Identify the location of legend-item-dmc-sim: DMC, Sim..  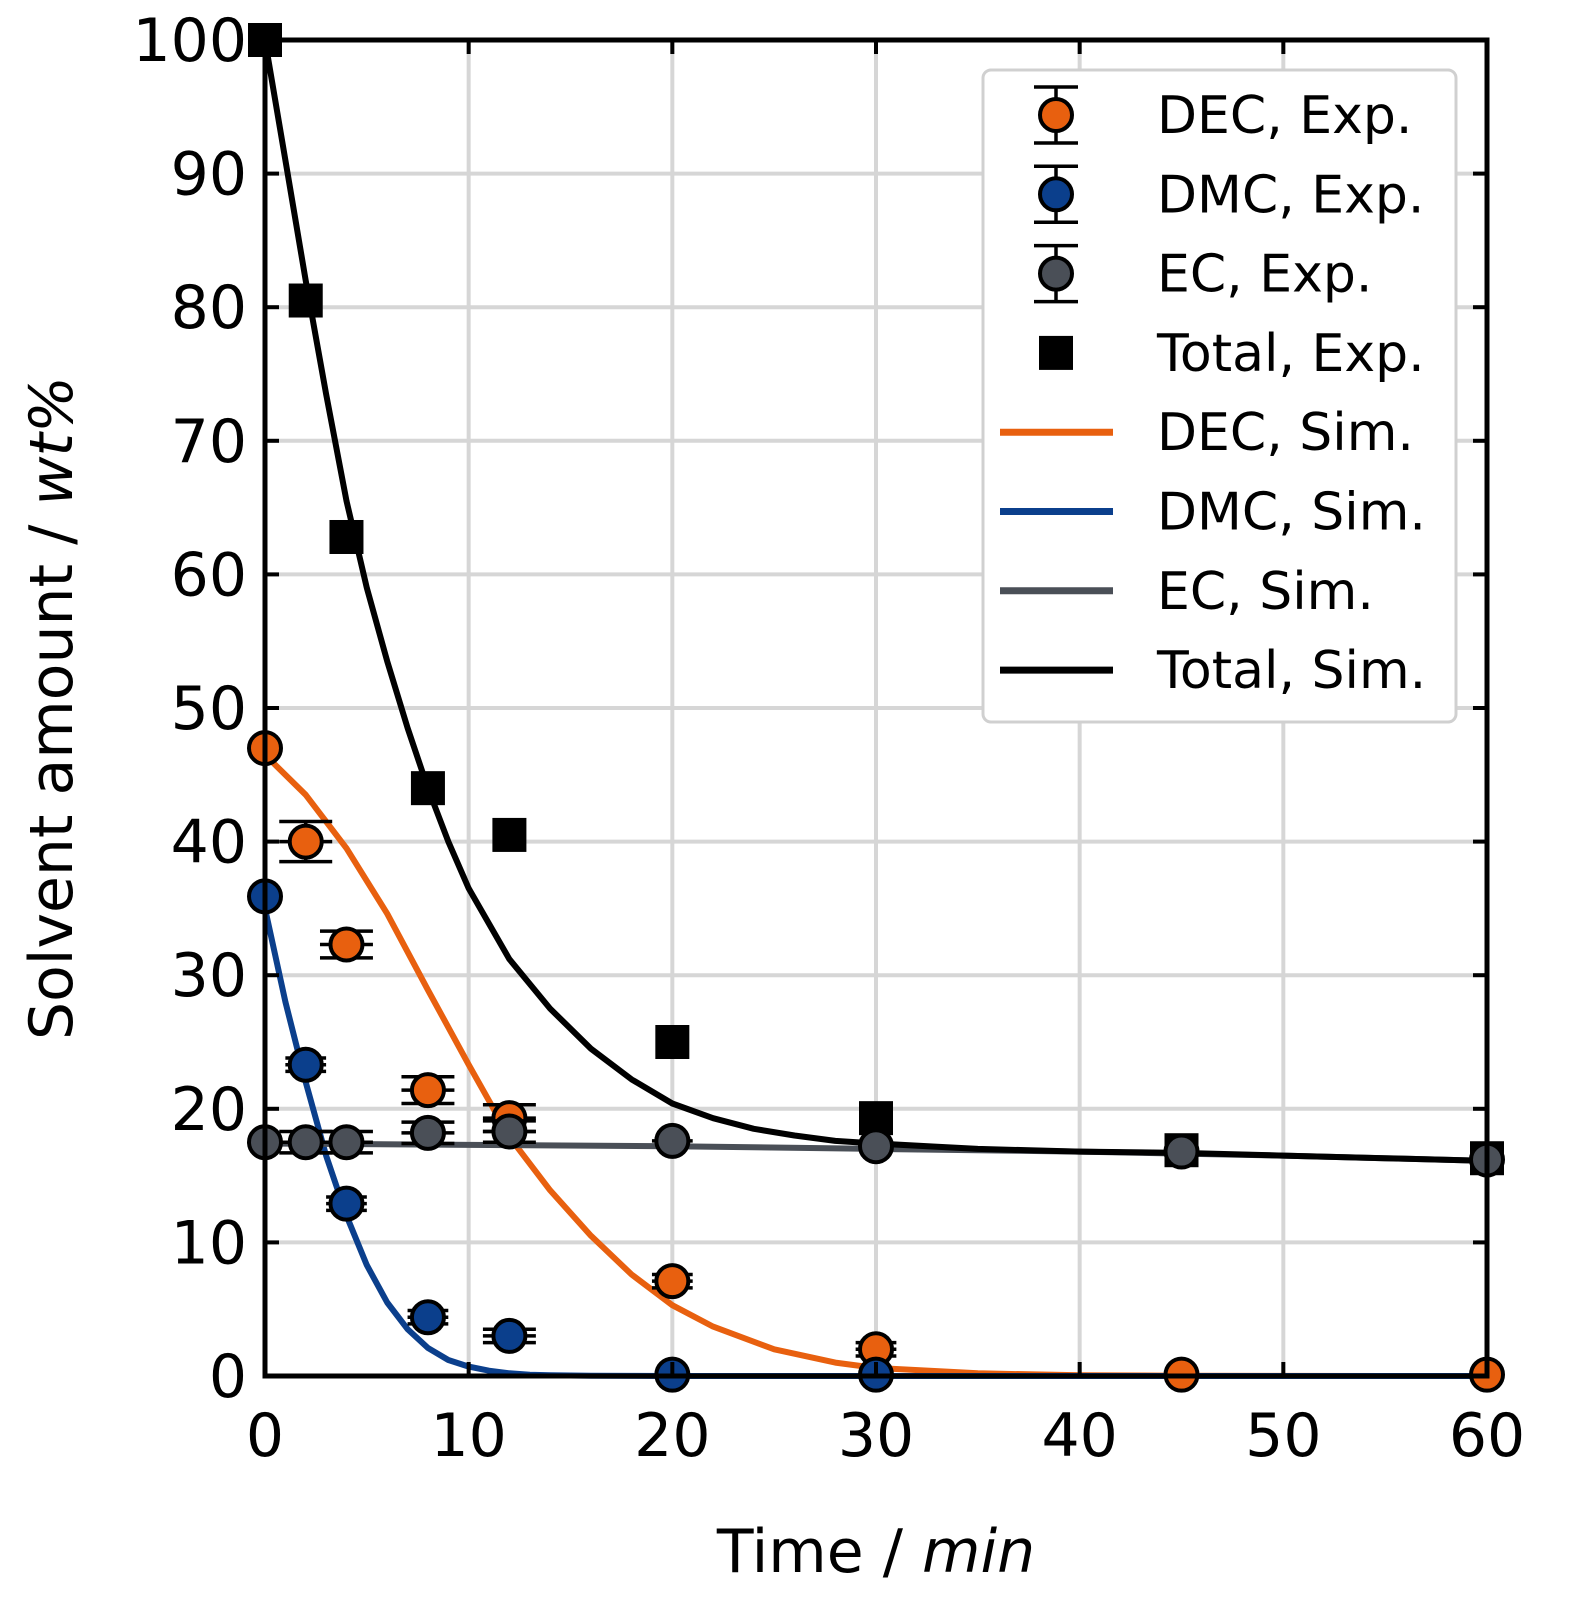
(1213, 513).